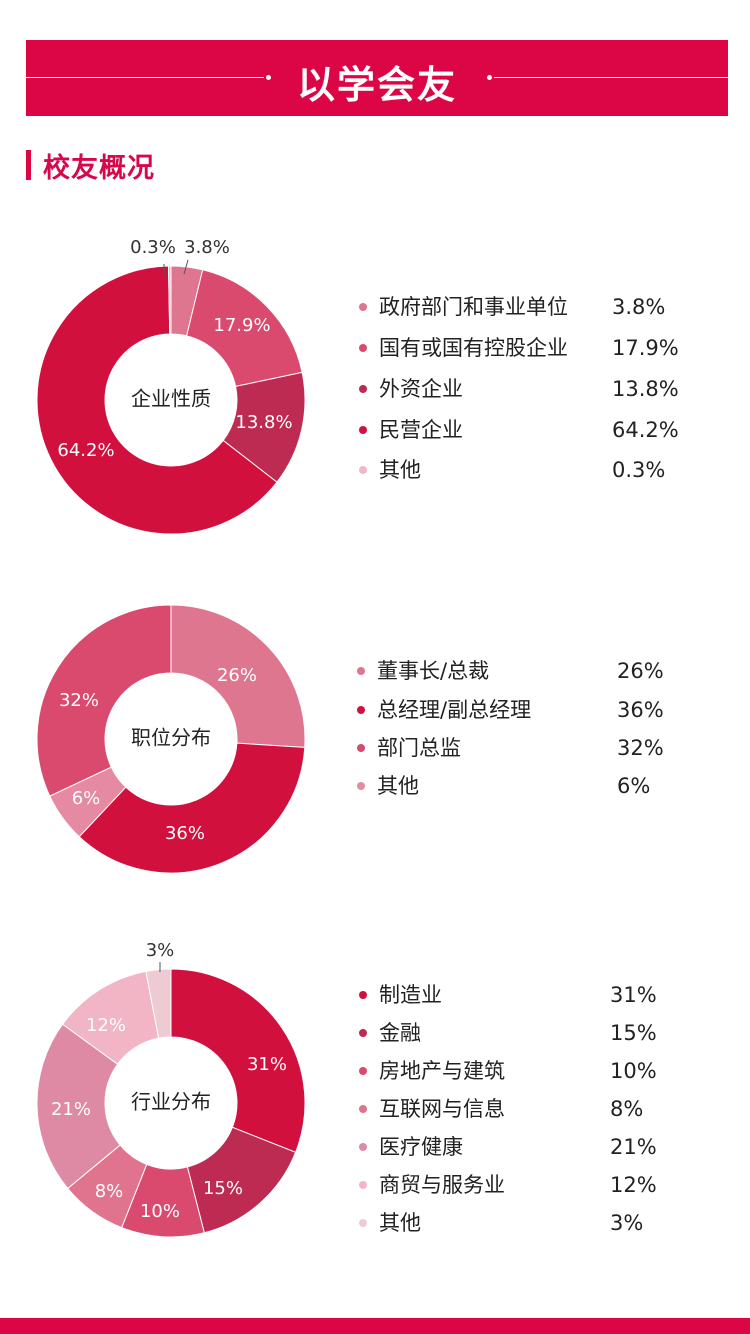 Image resolution: width=750 pixels, height=1334 pixels. What do you see at coordinates (160, 950) in the screenshot?
I see `value-label-7: 3%` at bounding box center [160, 950].